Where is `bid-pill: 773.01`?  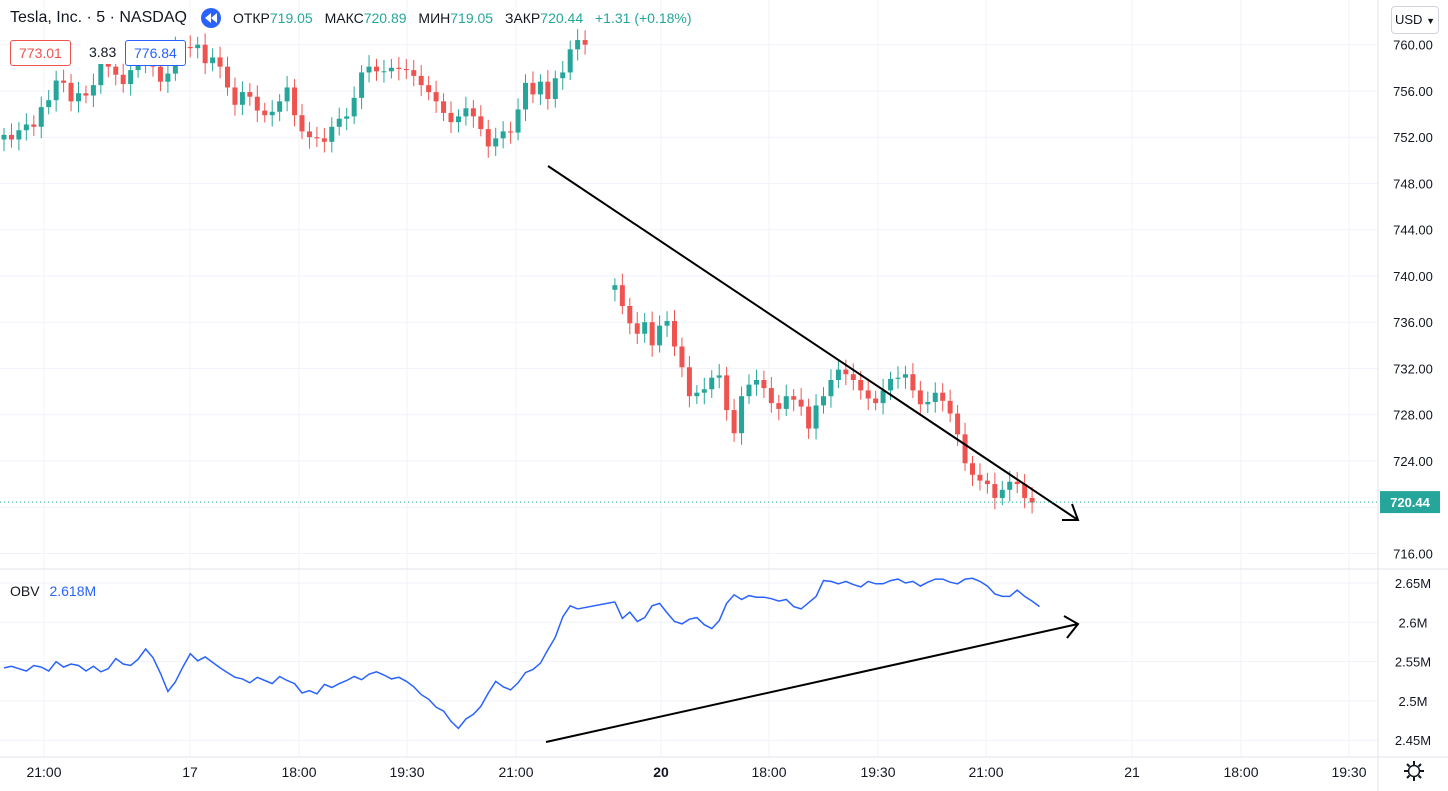 bid-pill: 773.01 is located at coordinates (40, 53).